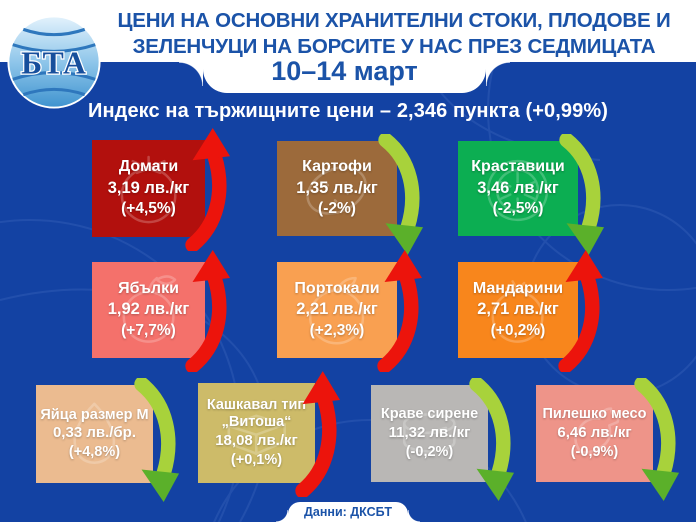 The width and height of the screenshot is (696, 522). What do you see at coordinates (256, 441) in the screenshot?
I see `product-price: 18,08 лв./кг` at bounding box center [256, 441].